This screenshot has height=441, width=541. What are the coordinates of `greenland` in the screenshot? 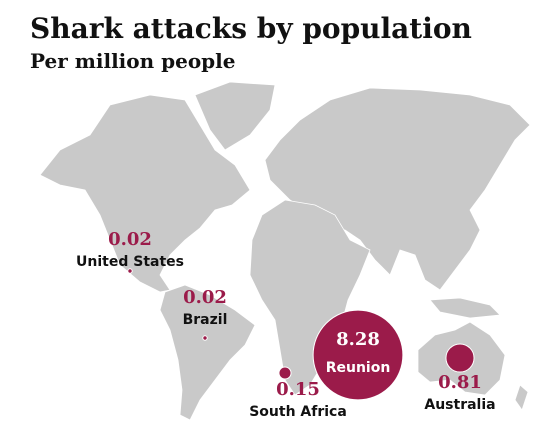 It's located at (235, 116).